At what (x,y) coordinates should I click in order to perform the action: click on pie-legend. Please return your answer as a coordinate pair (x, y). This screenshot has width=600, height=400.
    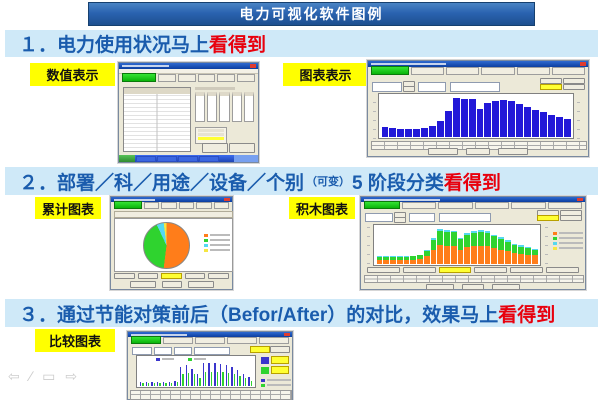
    Looking at the image, I should click on (217, 242).